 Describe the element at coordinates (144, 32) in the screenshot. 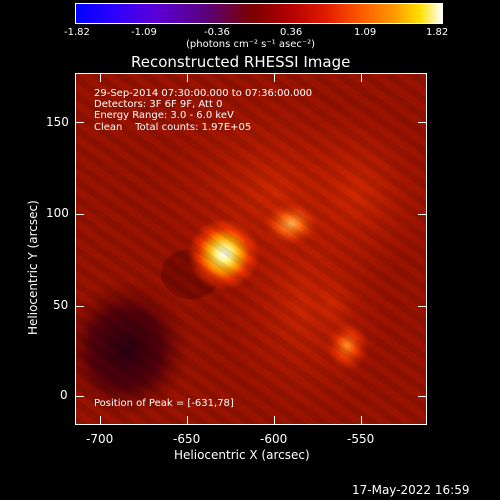

I see `colorbar-tick-label: -1.09` at that location.